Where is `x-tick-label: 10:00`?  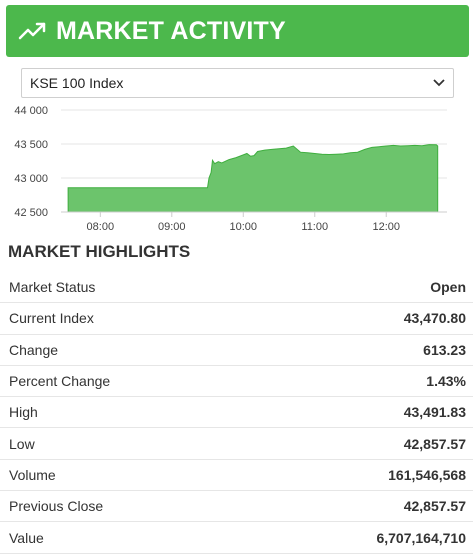
x-tick-label: 10:00 is located at coordinates (244, 227).